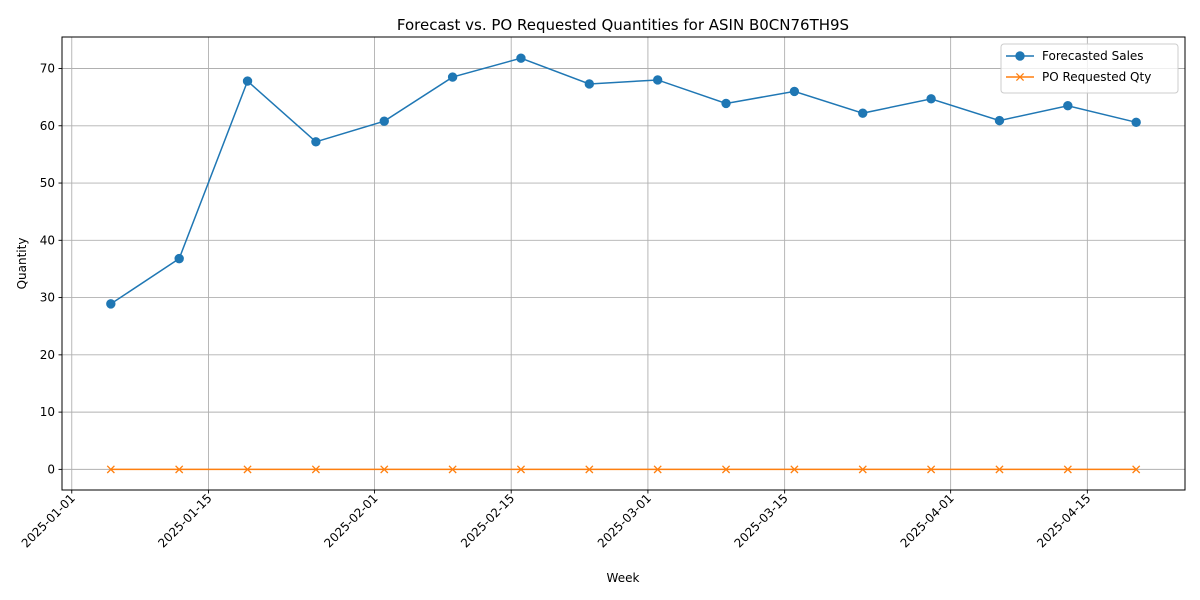 This screenshot has height=600, width=1200. Describe the element at coordinates (51, 469) in the screenshot. I see `y-tick-label: 0` at that location.